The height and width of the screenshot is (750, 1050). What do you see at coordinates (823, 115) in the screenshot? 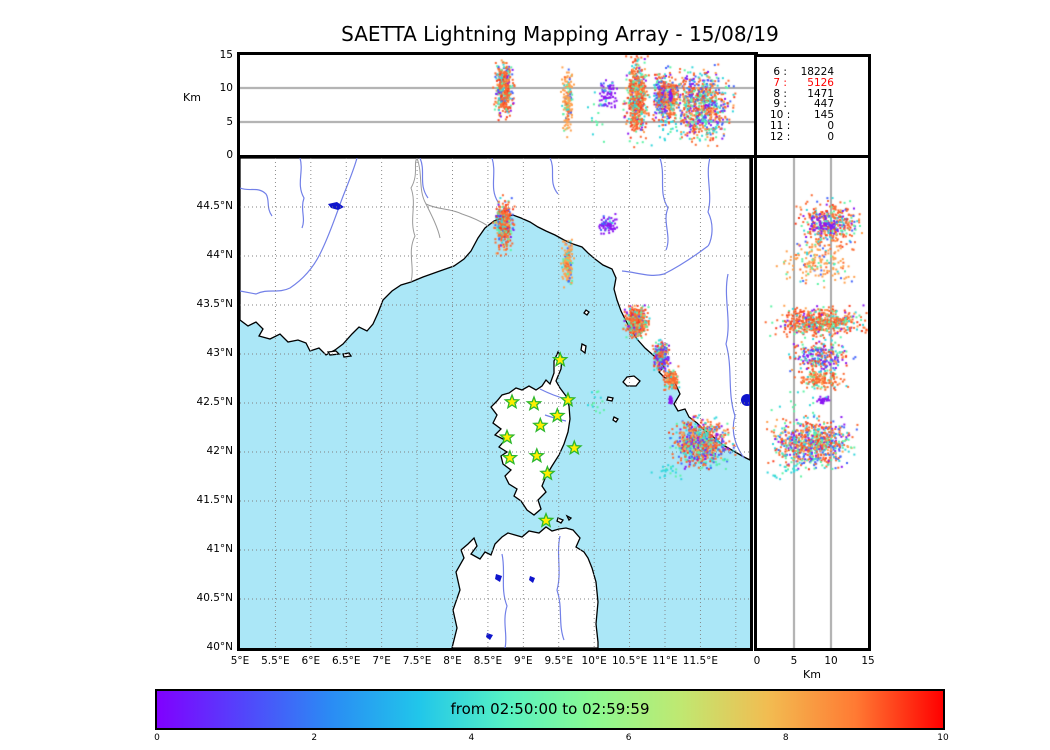
I see `source-count-value: 145` at bounding box center [823, 115].